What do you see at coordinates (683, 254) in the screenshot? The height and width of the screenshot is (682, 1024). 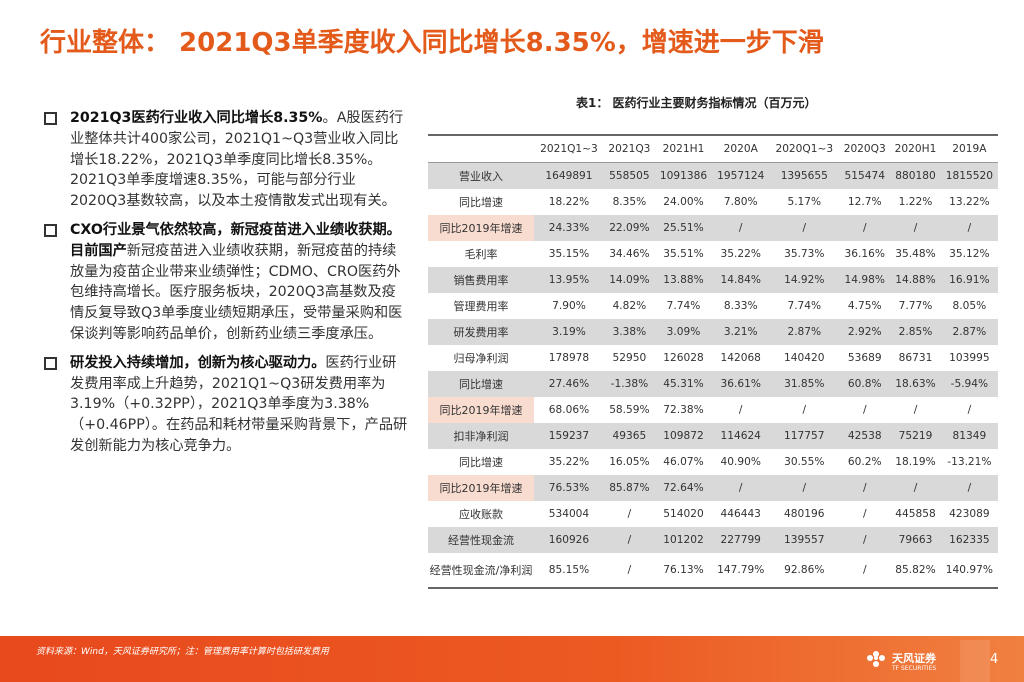 I see `table-cell: 35.51%` at bounding box center [683, 254].